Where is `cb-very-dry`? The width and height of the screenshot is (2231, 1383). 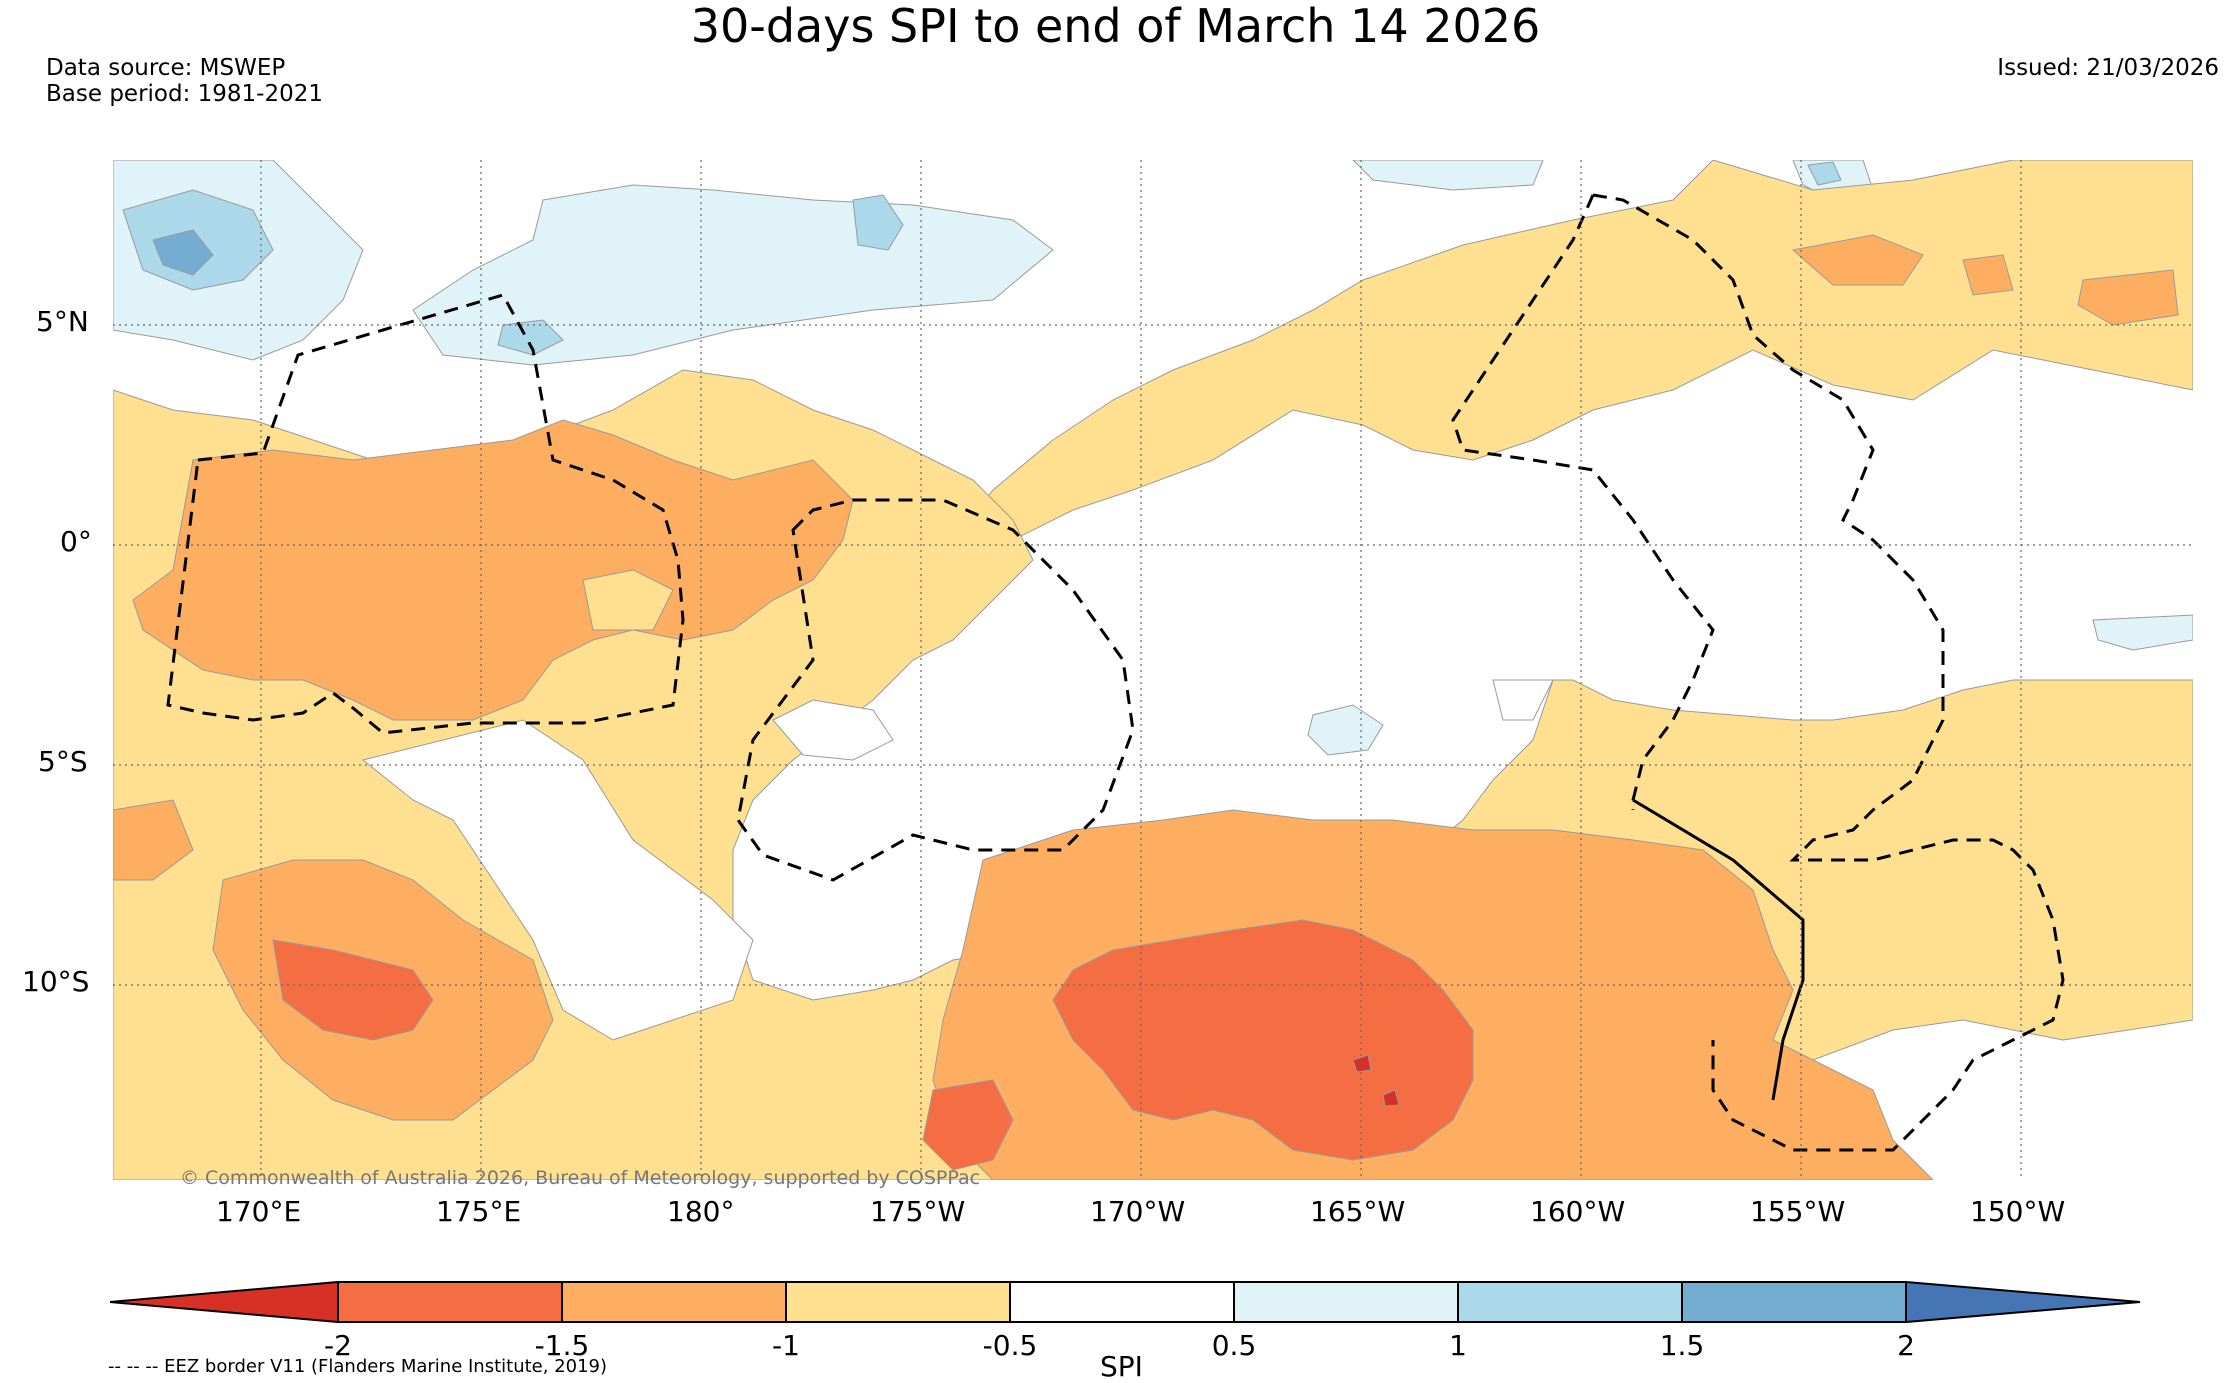 cb-very-dry is located at coordinates (450, 1302).